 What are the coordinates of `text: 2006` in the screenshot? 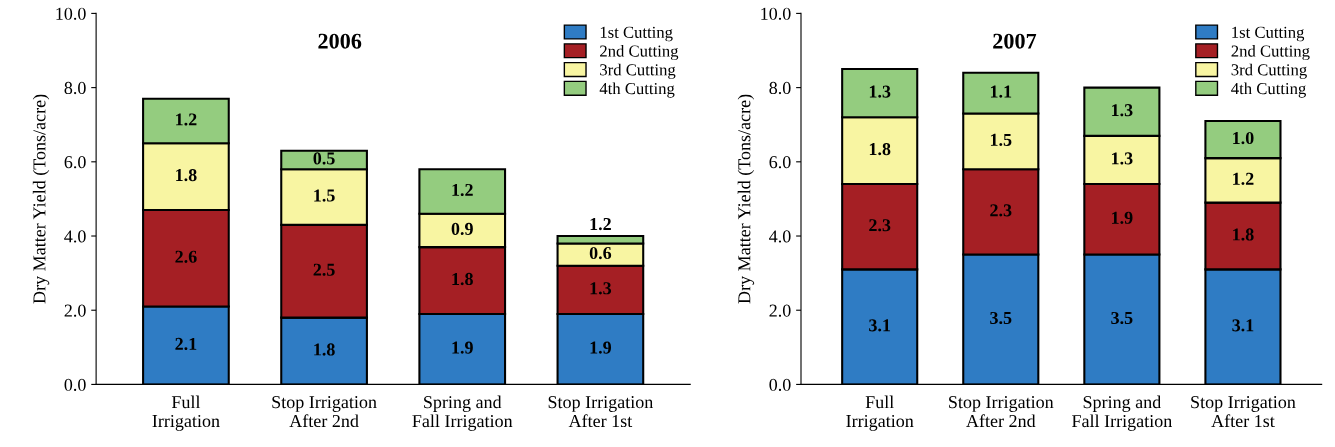 It's located at (340, 41).